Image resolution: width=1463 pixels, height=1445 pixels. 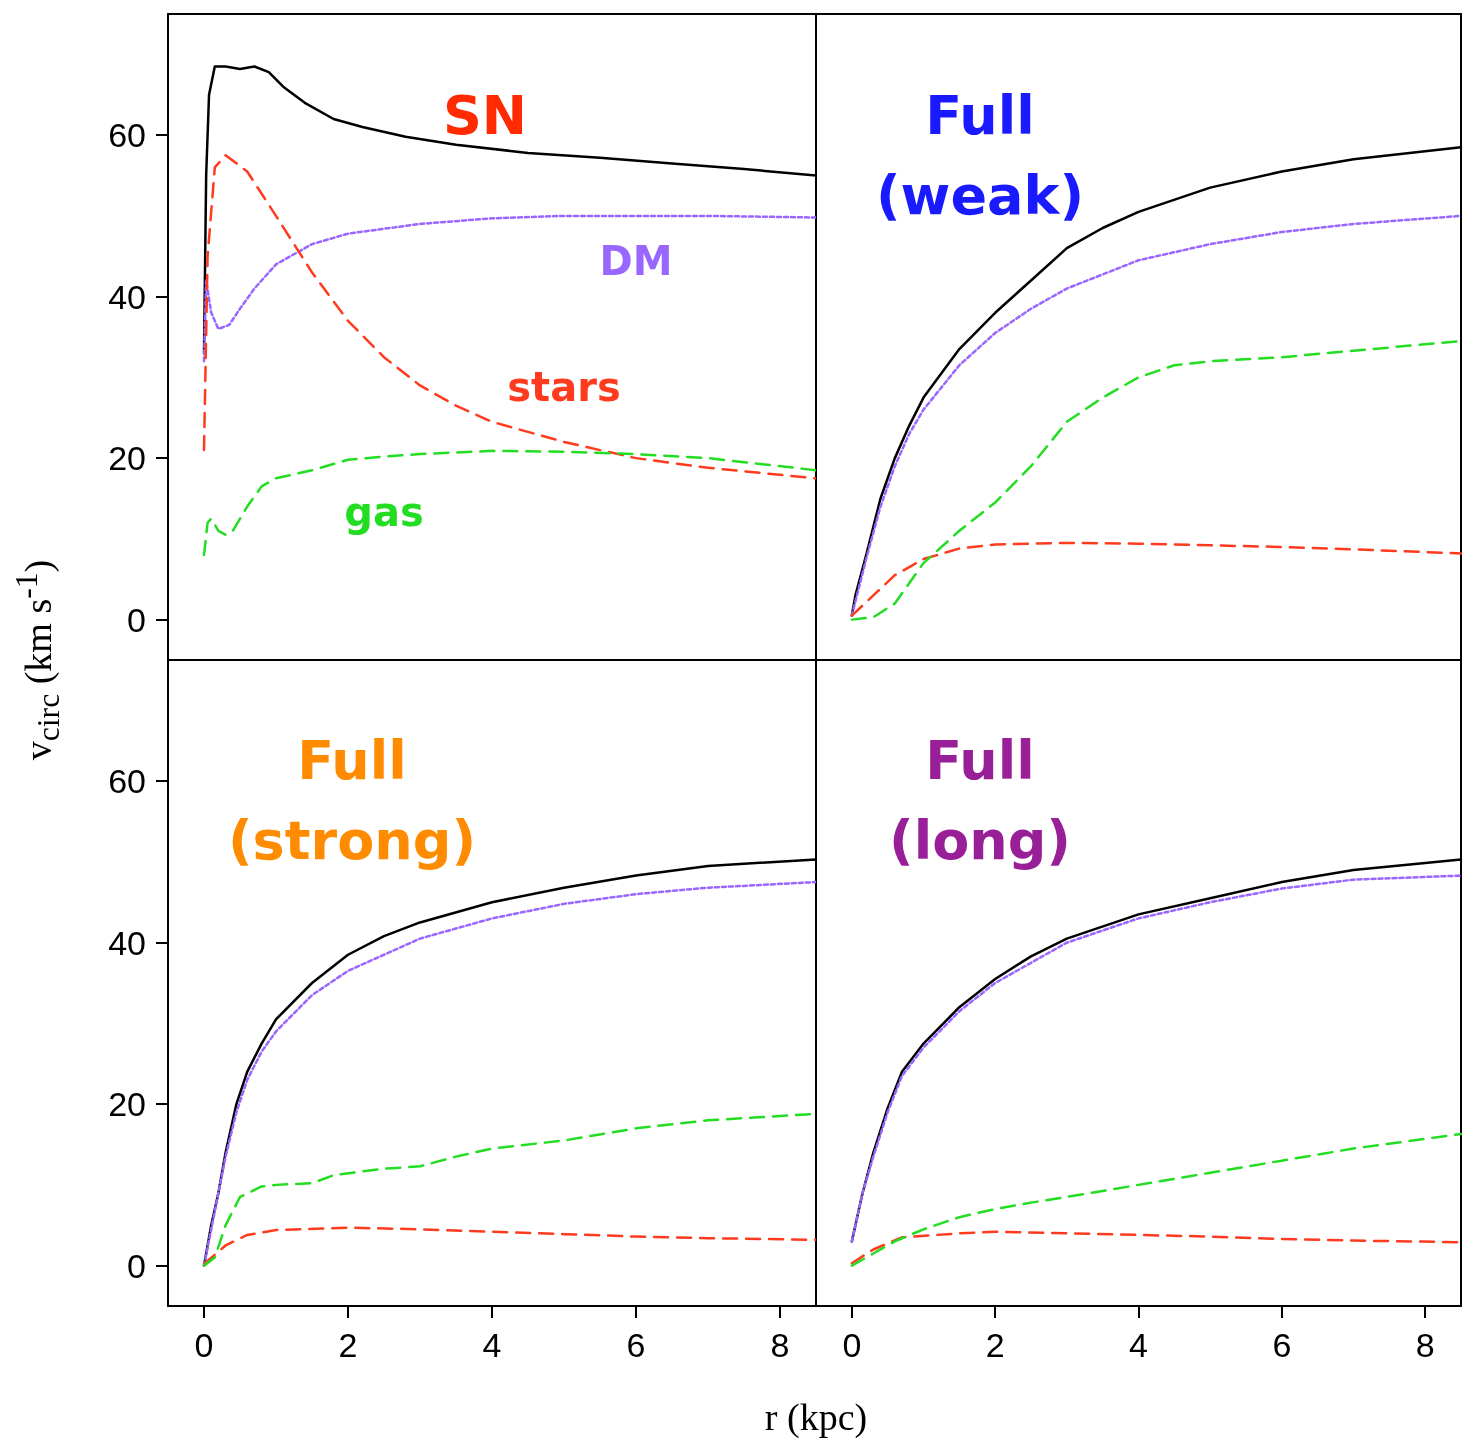 What do you see at coordinates (352, 800) in the screenshot?
I see `text: Full (strong)` at bounding box center [352, 800].